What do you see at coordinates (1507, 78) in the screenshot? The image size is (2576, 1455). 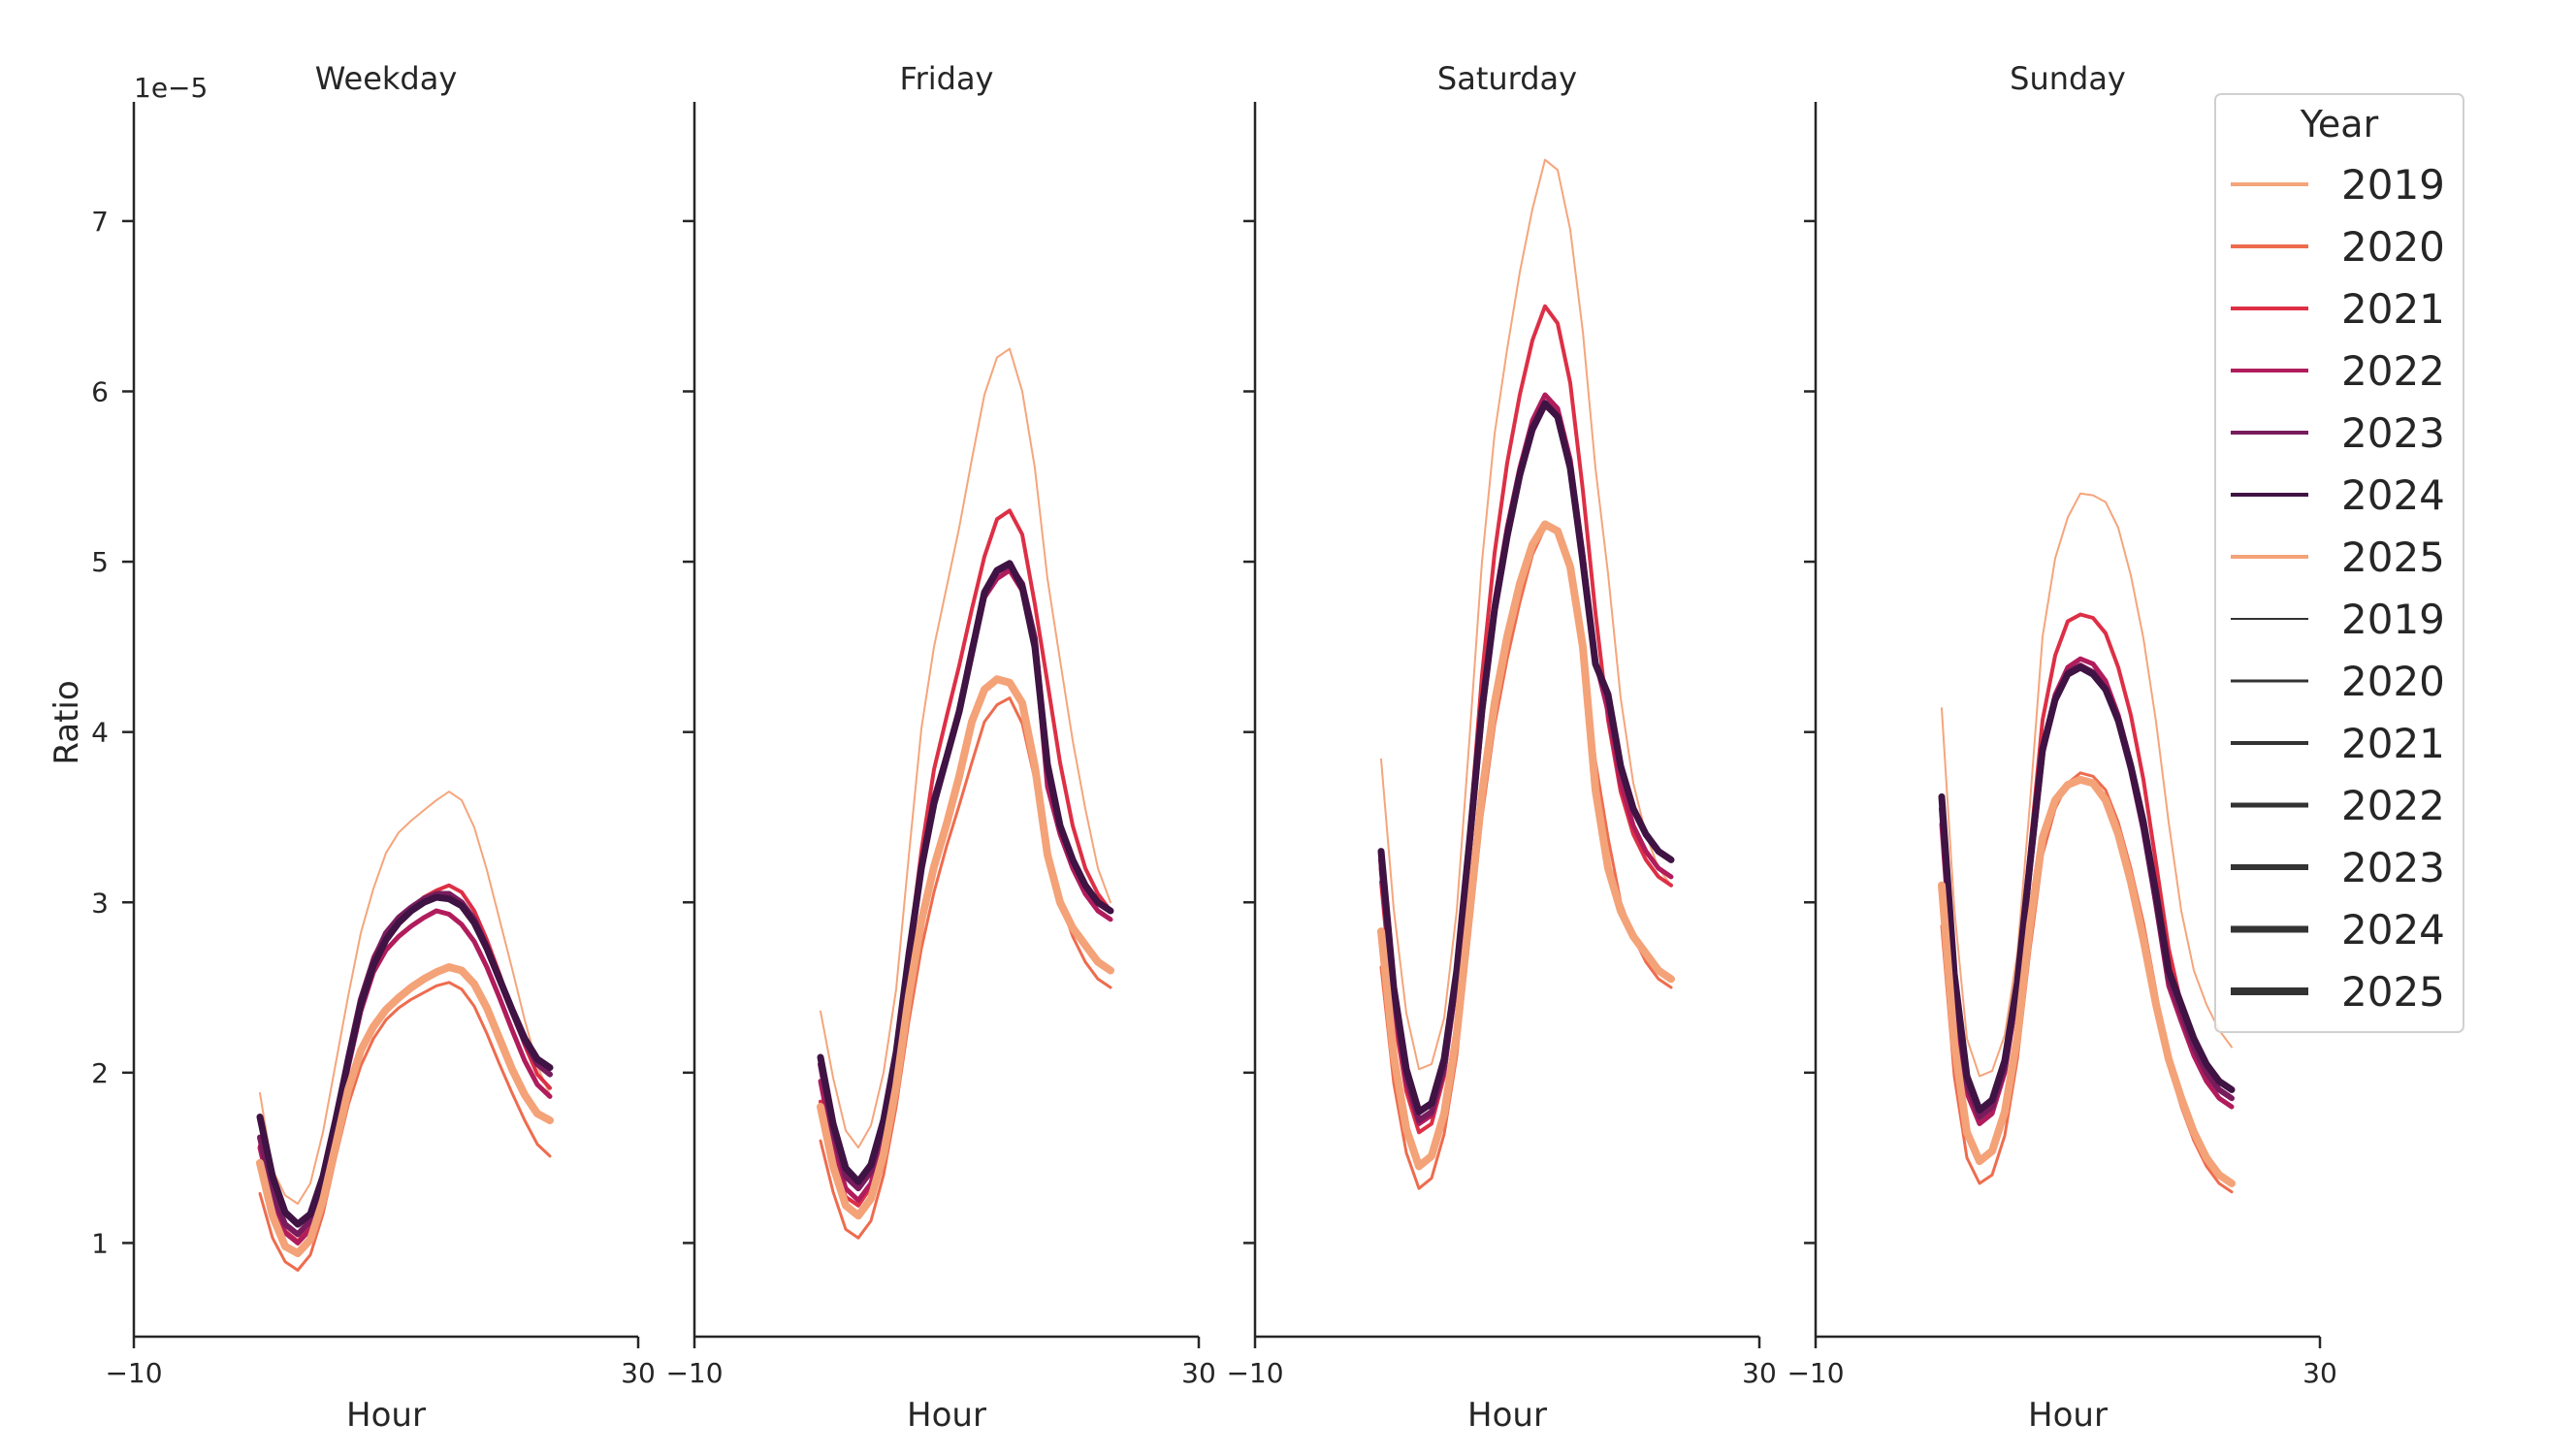 I see `panel-title: Saturday` at bounding box center [1507, 78].